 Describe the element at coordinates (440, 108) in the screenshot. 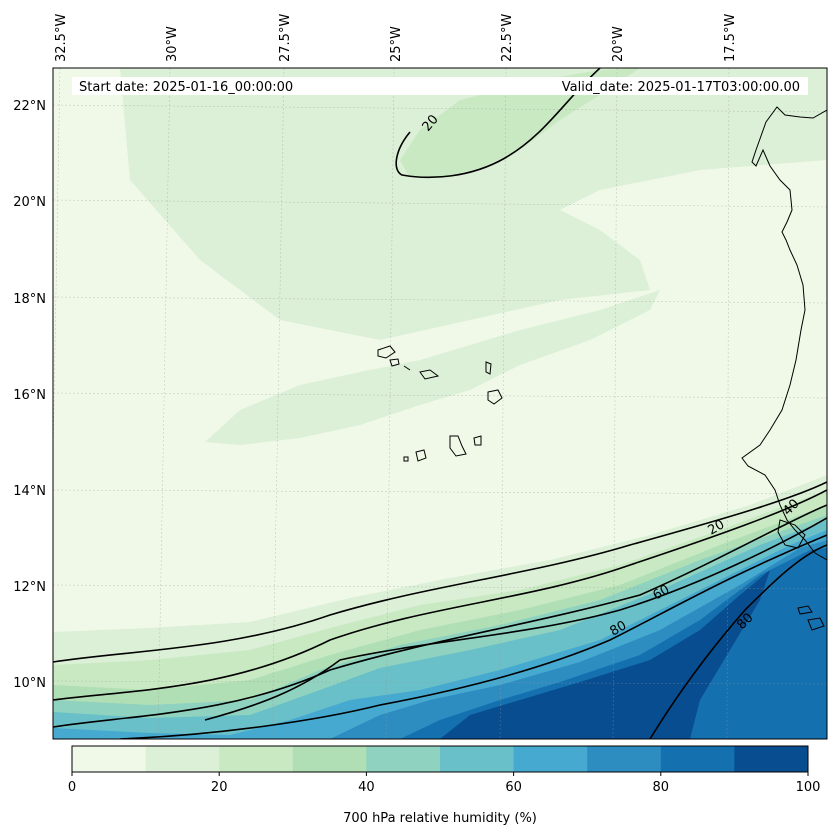

I see `gridline-22n` at that location.